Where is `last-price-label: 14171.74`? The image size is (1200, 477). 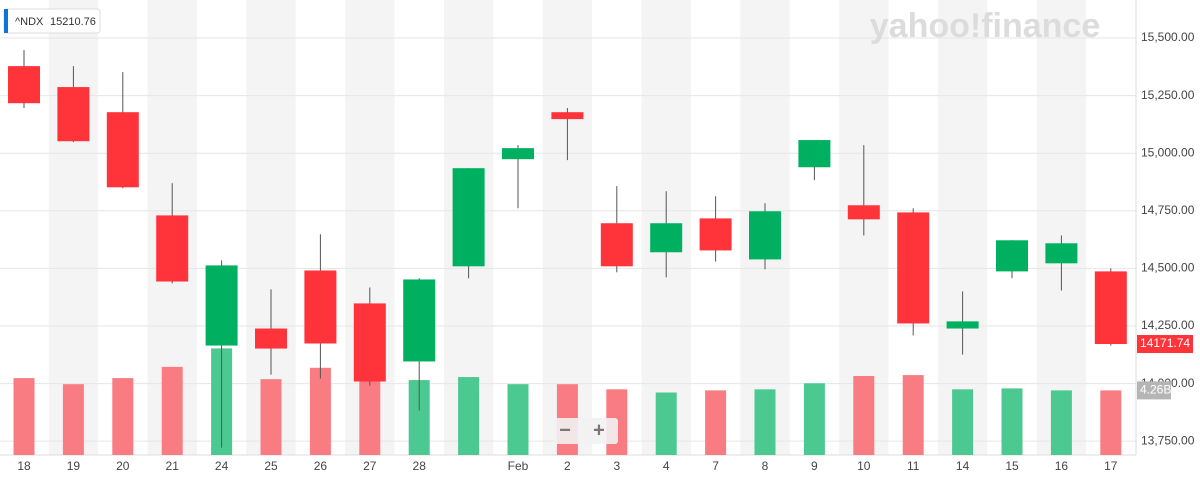
last-price-label: 14171.74 is located at coordinates (1165, 343).